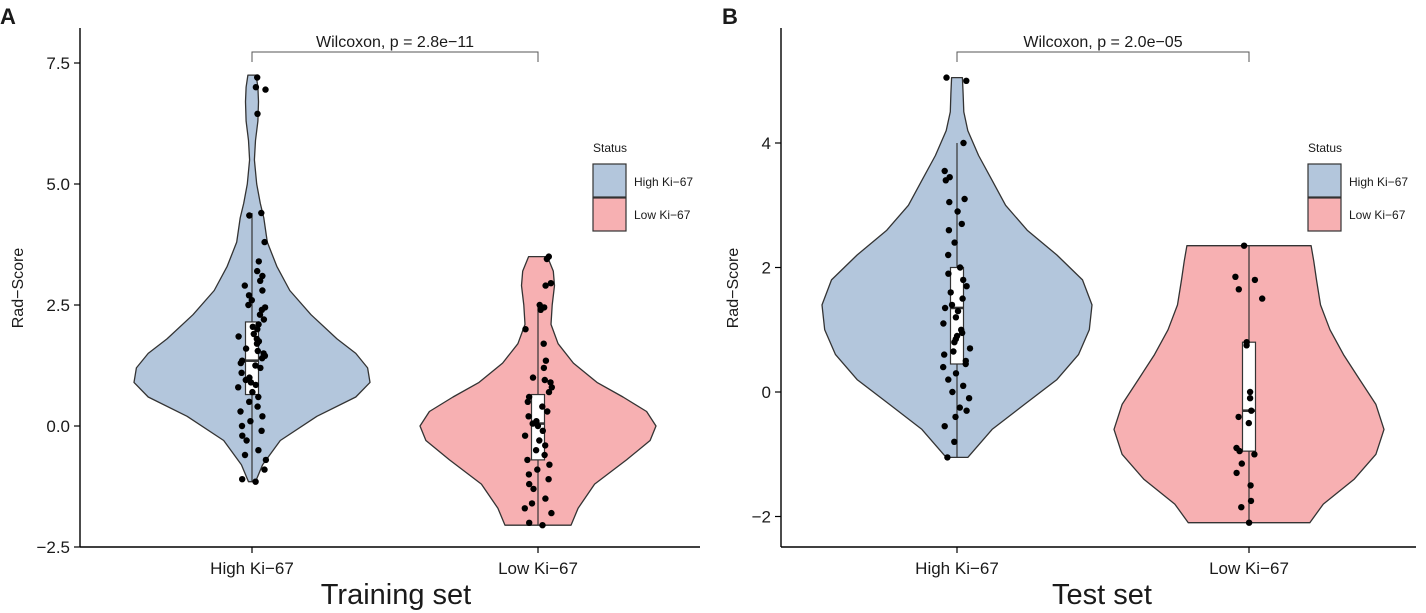  I want to click on legend-swatch-low, so click(1324, 214).